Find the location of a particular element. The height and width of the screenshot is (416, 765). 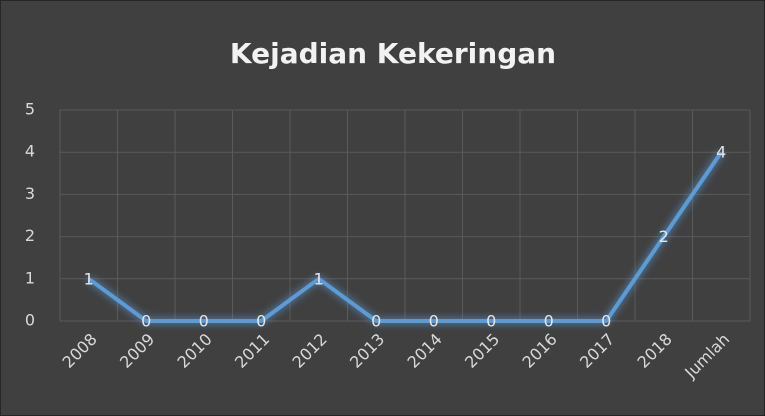

y-tick-label: 5 is located at coordinates (30, 109).